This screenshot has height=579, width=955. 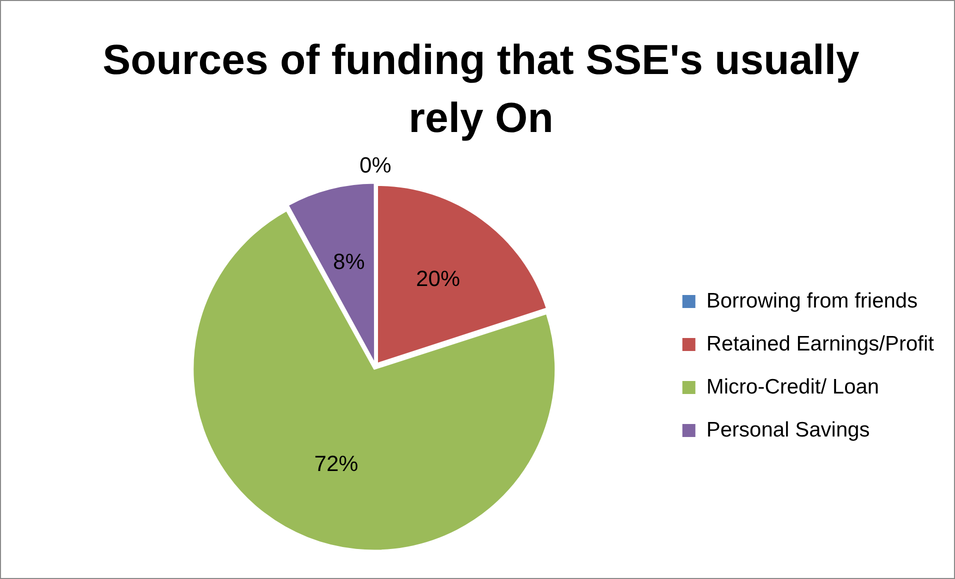 I want to click on legend-label: Personal Savings, so click(x=788, y=430).